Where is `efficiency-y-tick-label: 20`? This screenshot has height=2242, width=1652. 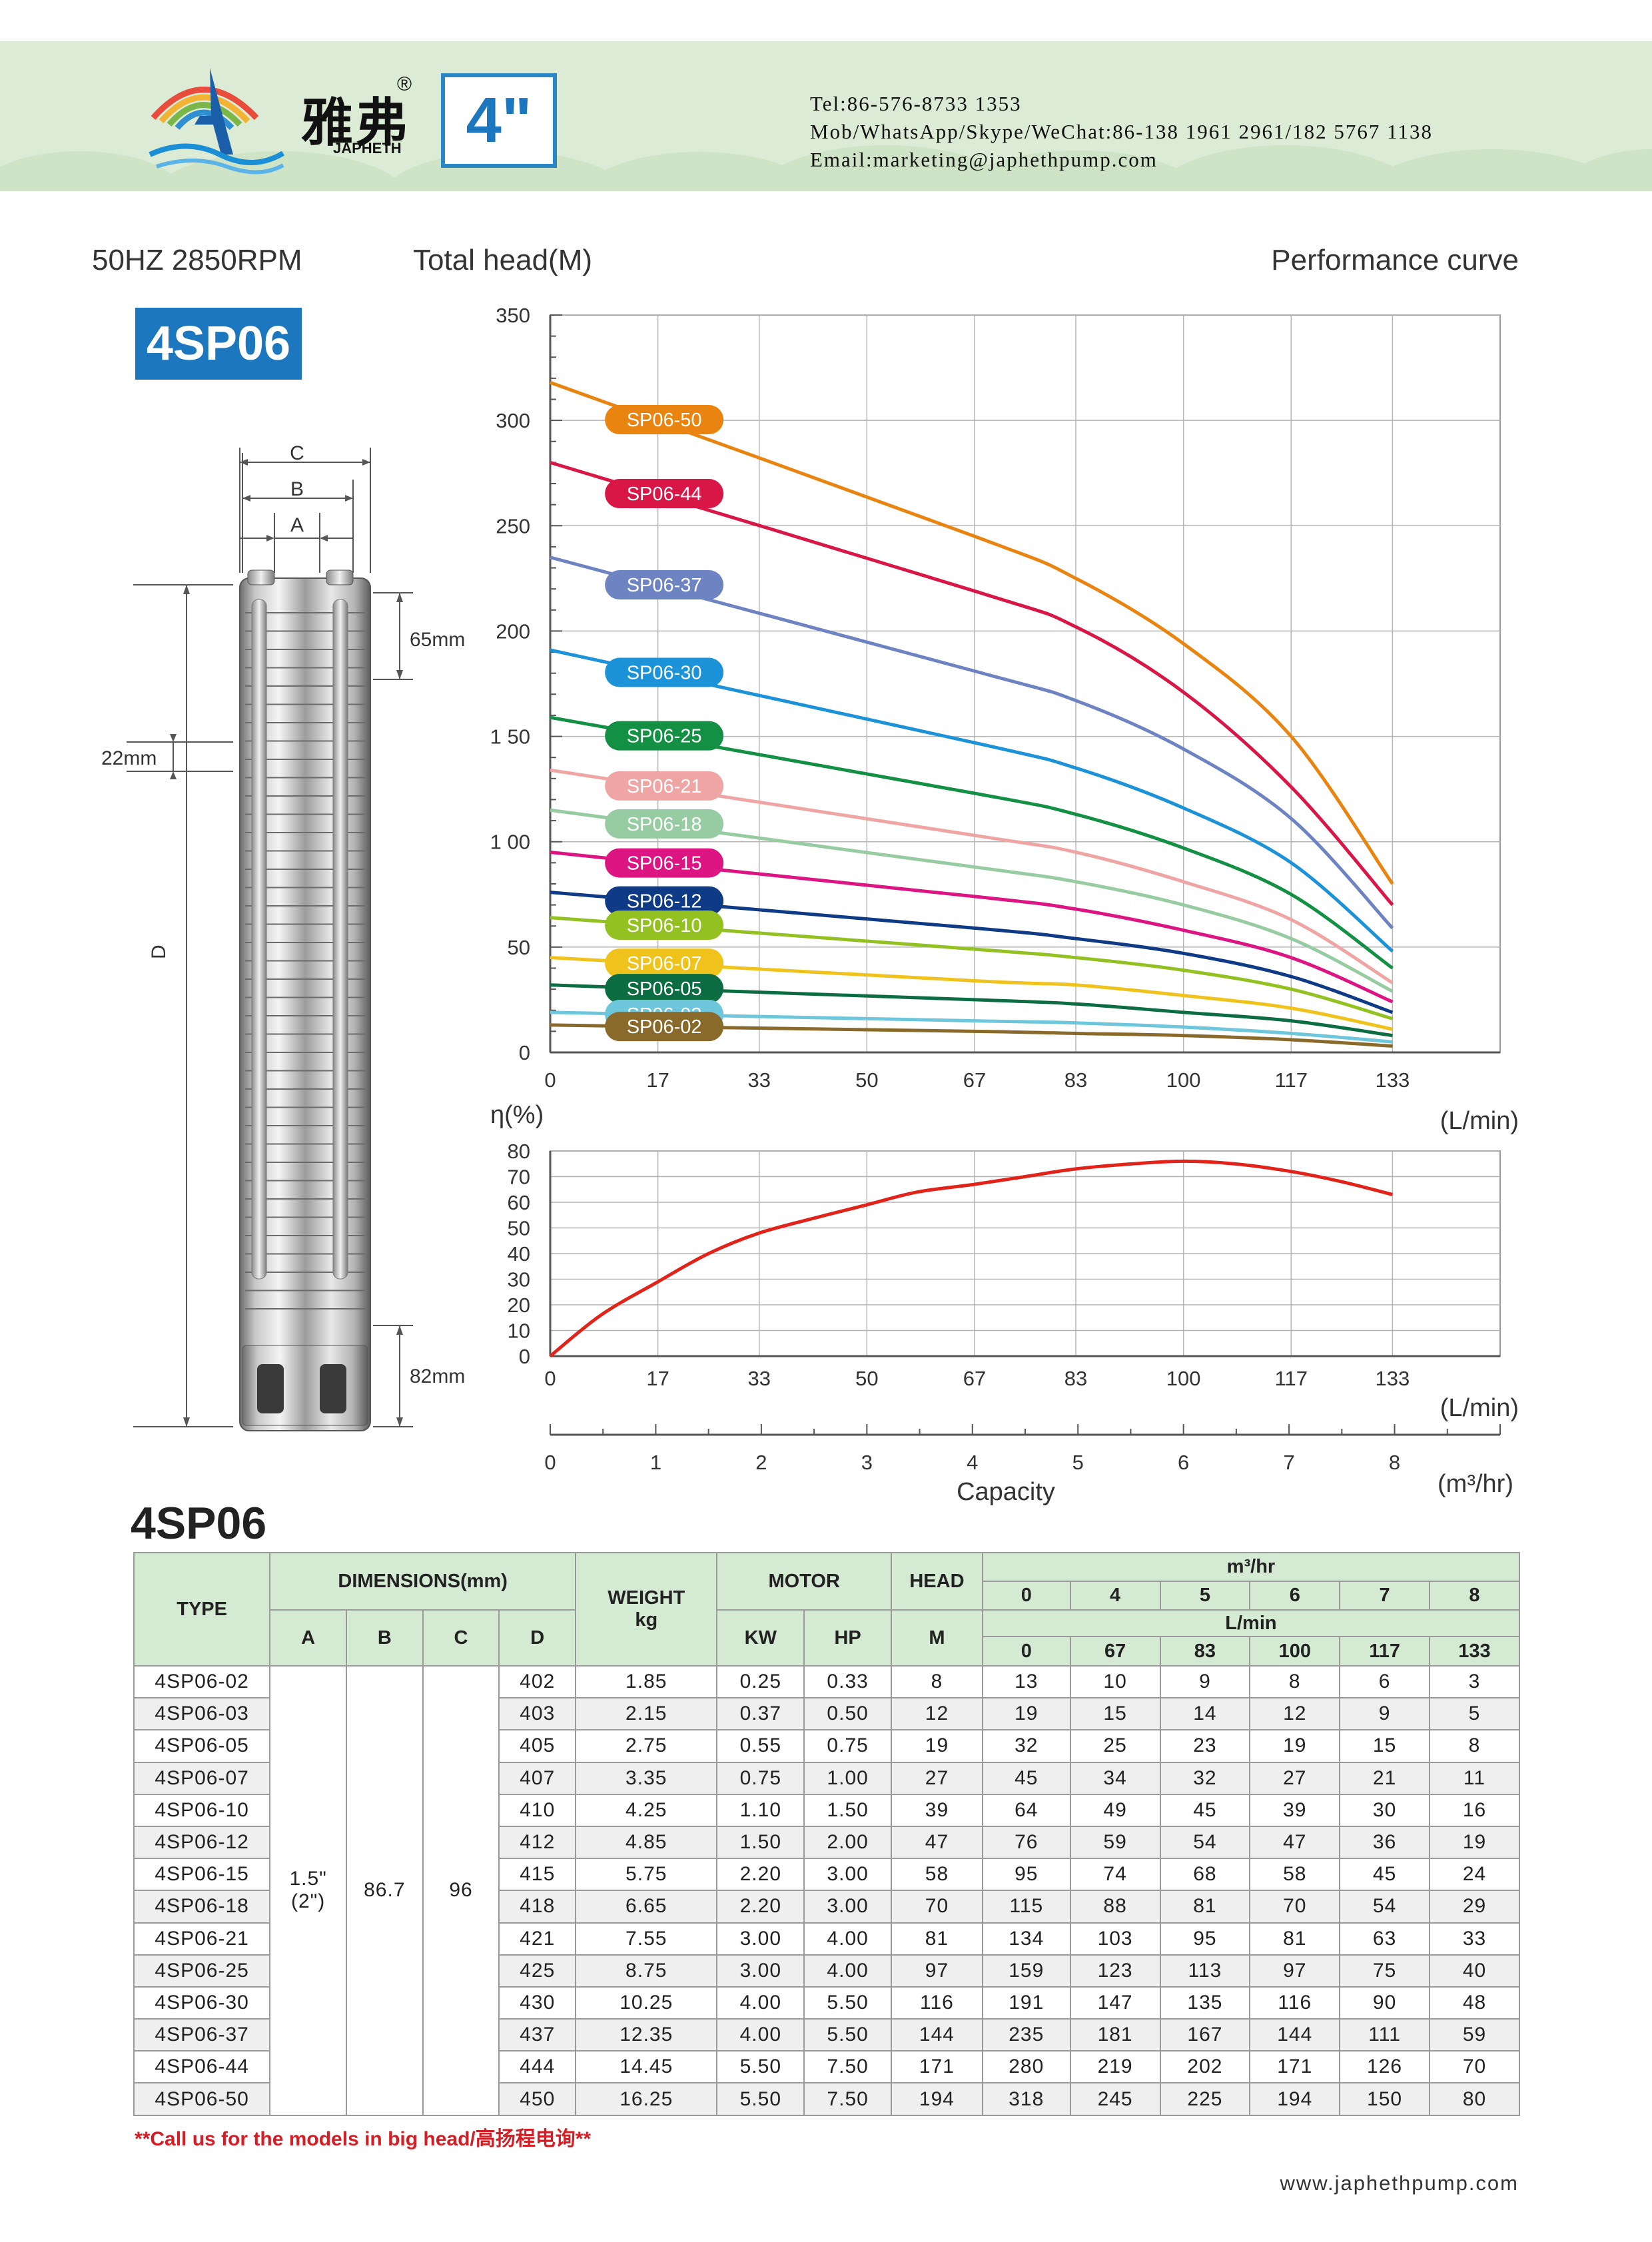 efficiency-y-tick-label: 20 is located at coordinates (519, 1305).